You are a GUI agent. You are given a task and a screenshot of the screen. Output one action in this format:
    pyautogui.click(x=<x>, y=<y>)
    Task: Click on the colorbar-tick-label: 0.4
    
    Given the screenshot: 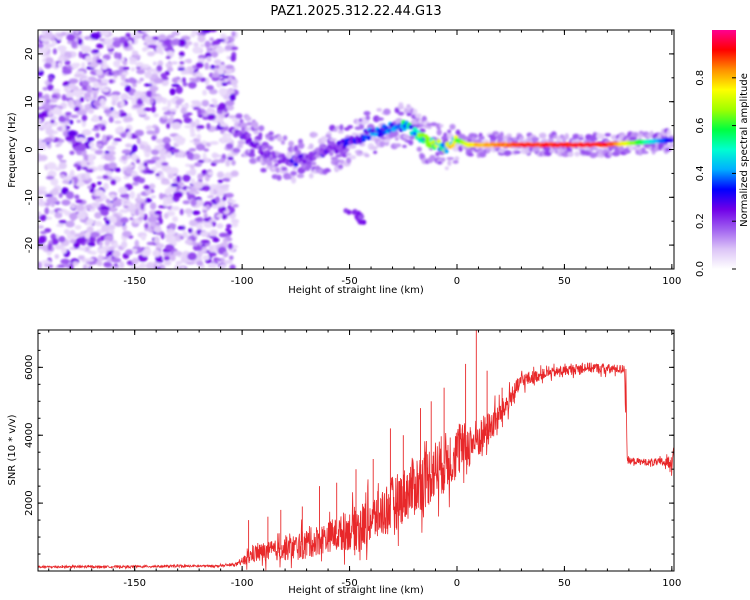 What is the action you would take?
    pyautogui.click(x=700, y=173)
    